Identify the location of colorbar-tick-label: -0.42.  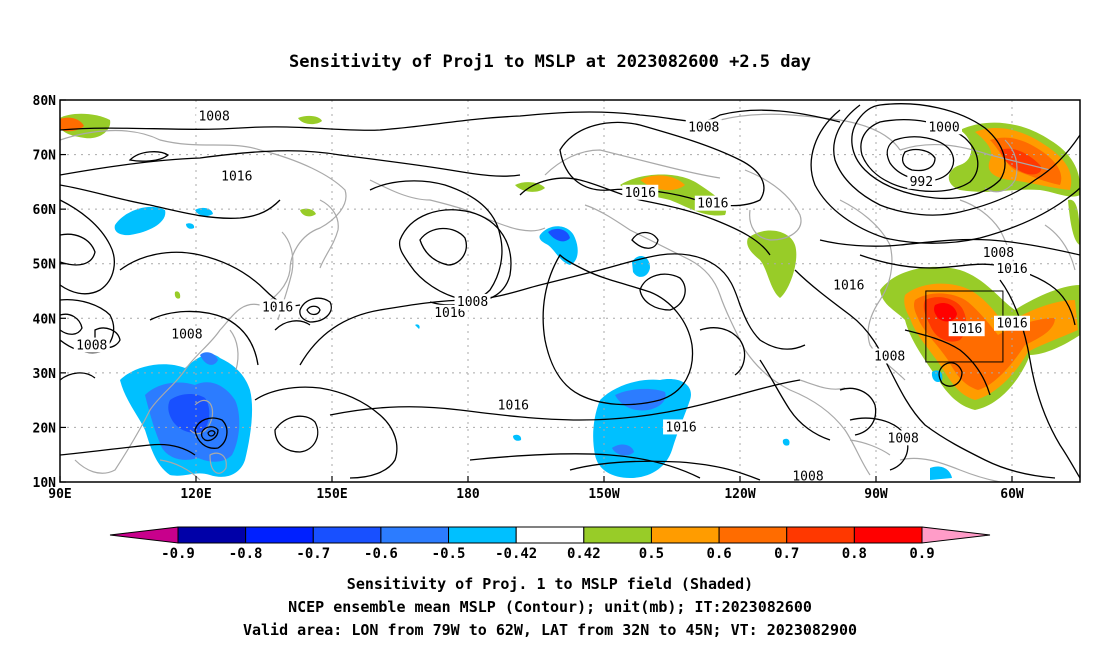
(516, 554).